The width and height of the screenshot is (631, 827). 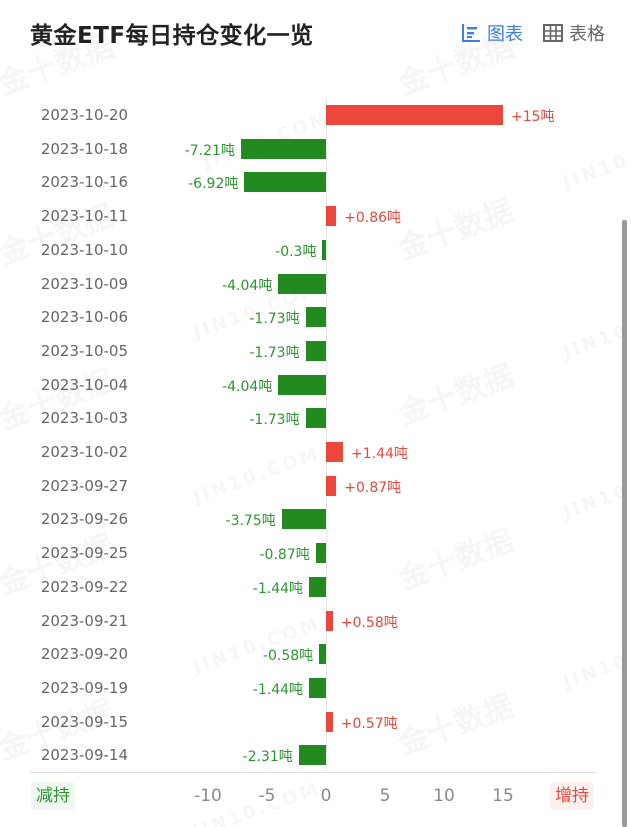 I want to click on value-label: +0.87吨, so click(x=373, y=487).